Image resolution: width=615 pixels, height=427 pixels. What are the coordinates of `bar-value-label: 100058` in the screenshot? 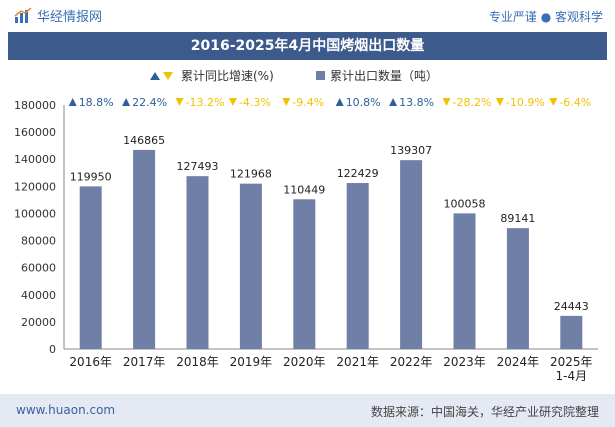 It's located at (465, 203).